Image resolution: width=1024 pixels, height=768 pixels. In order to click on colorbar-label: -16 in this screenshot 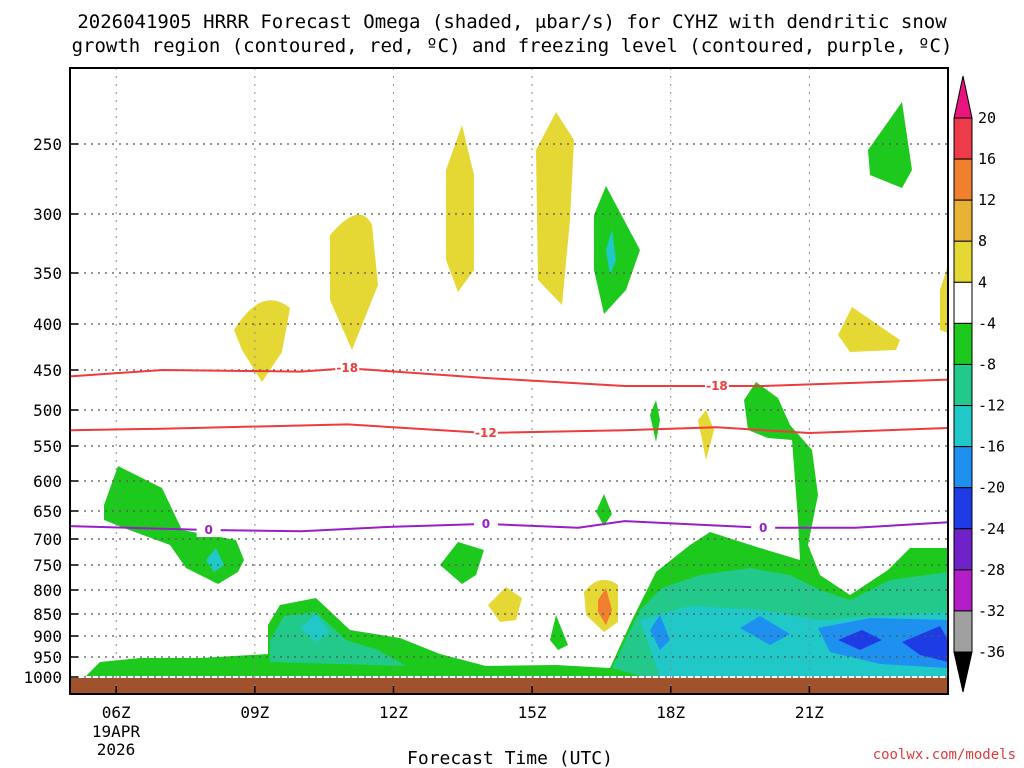, I will do `click(991, 447)`.